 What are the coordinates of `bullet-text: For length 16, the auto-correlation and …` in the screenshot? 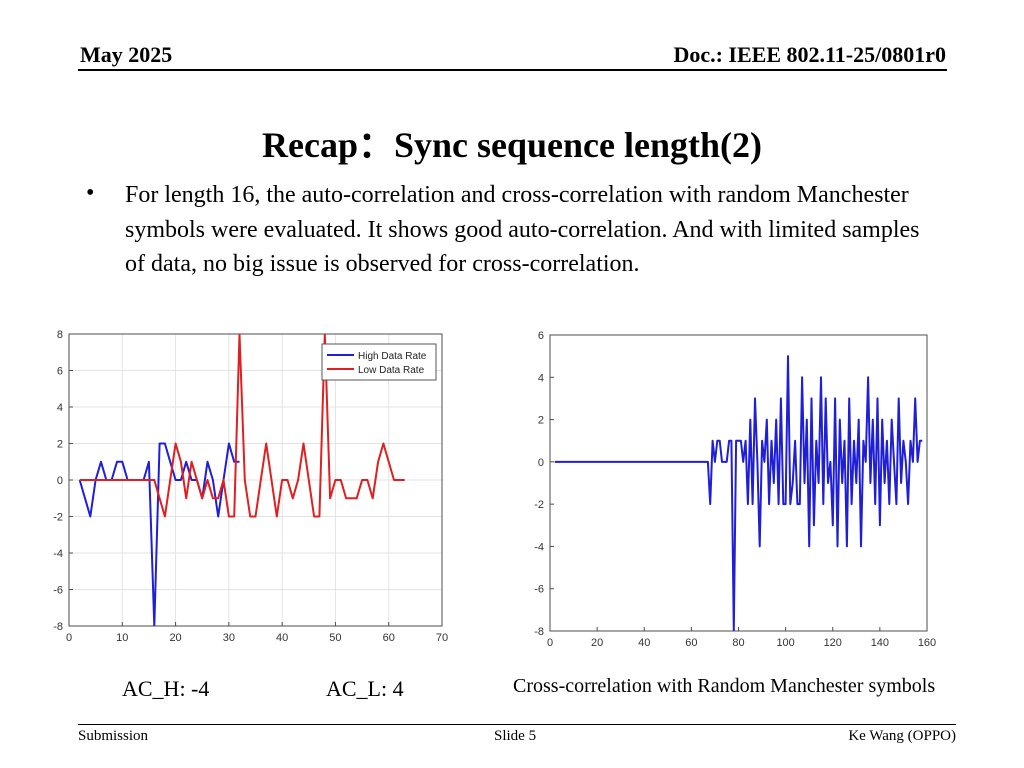 It's located at (522, 229).